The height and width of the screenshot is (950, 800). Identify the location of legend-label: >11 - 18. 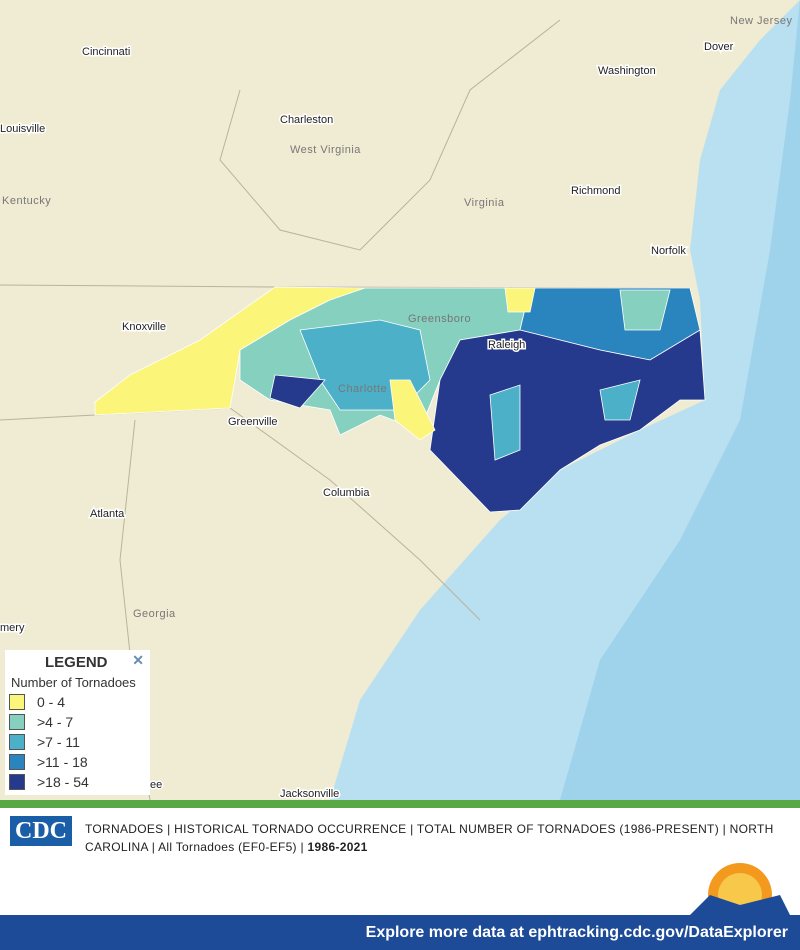
(62, 762).